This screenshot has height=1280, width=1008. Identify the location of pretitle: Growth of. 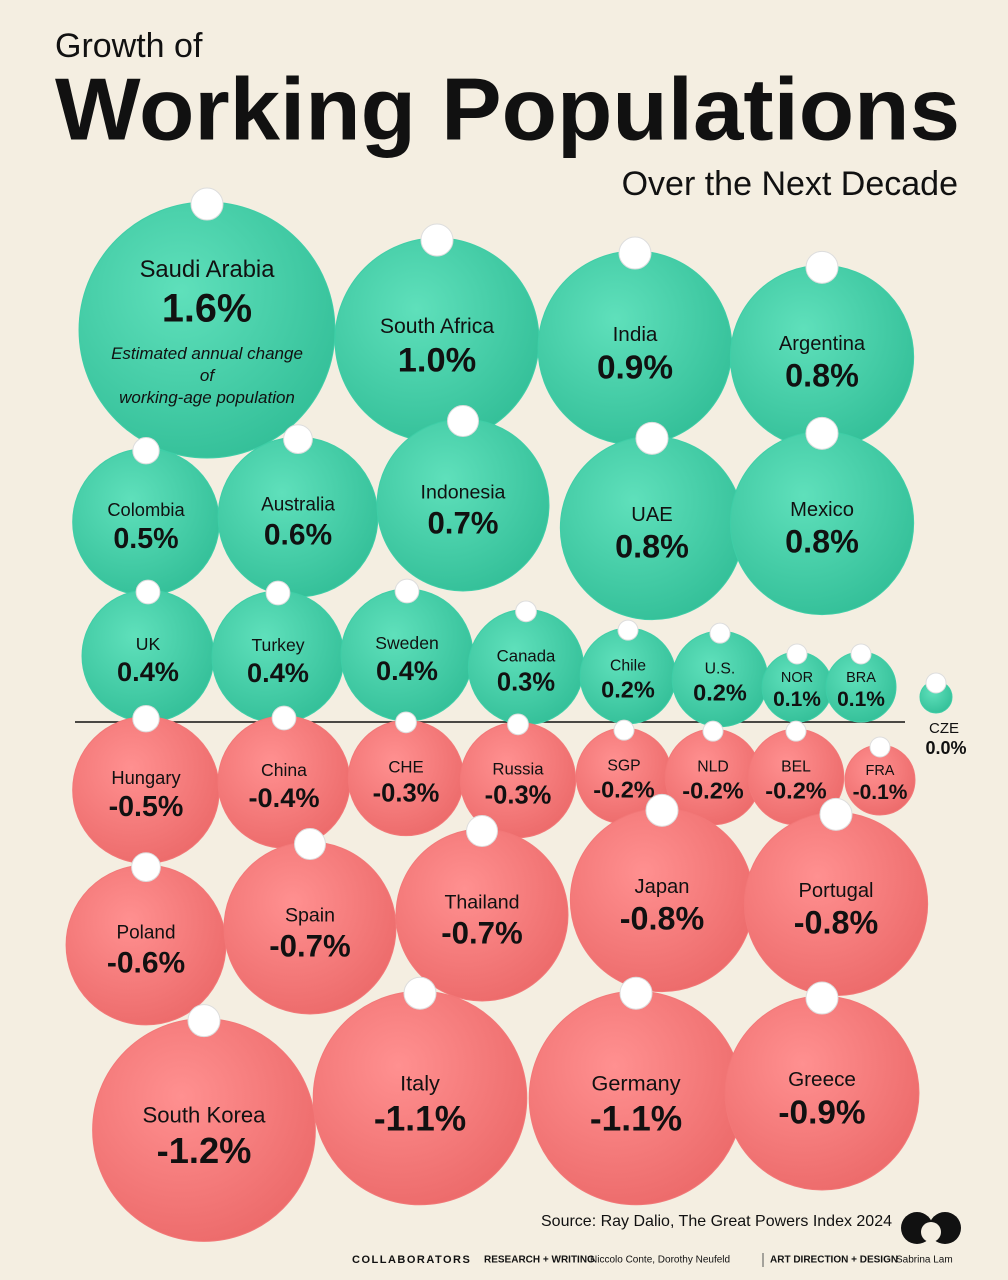
(129, 46).